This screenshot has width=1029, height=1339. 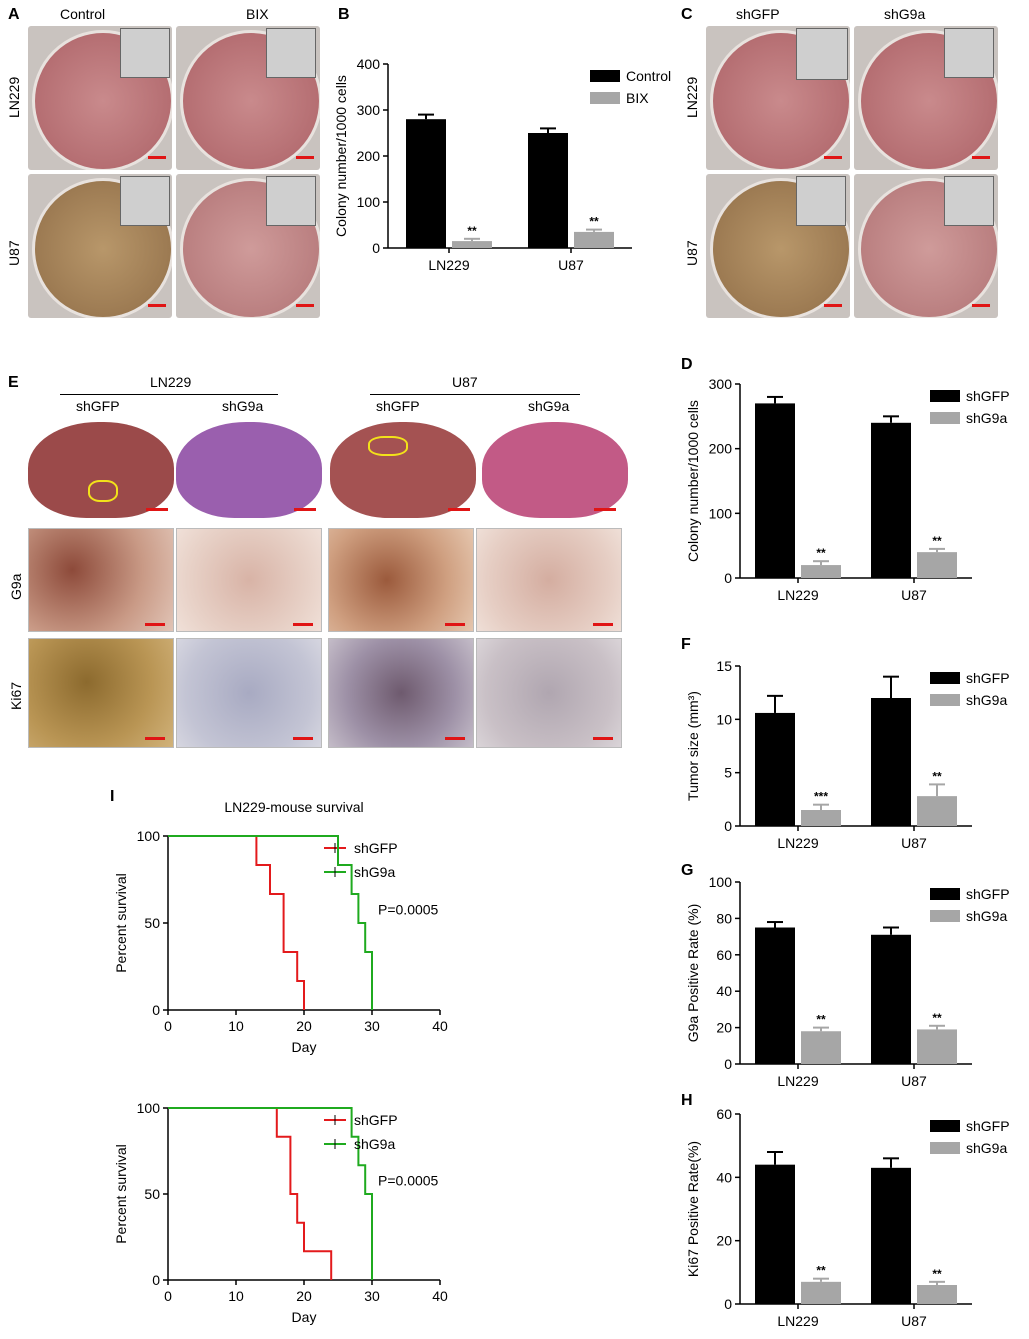 What do you see at coordinates (169, 394) in the screenshot?
I see `group-divider-line` at bounding box center [169, 394].